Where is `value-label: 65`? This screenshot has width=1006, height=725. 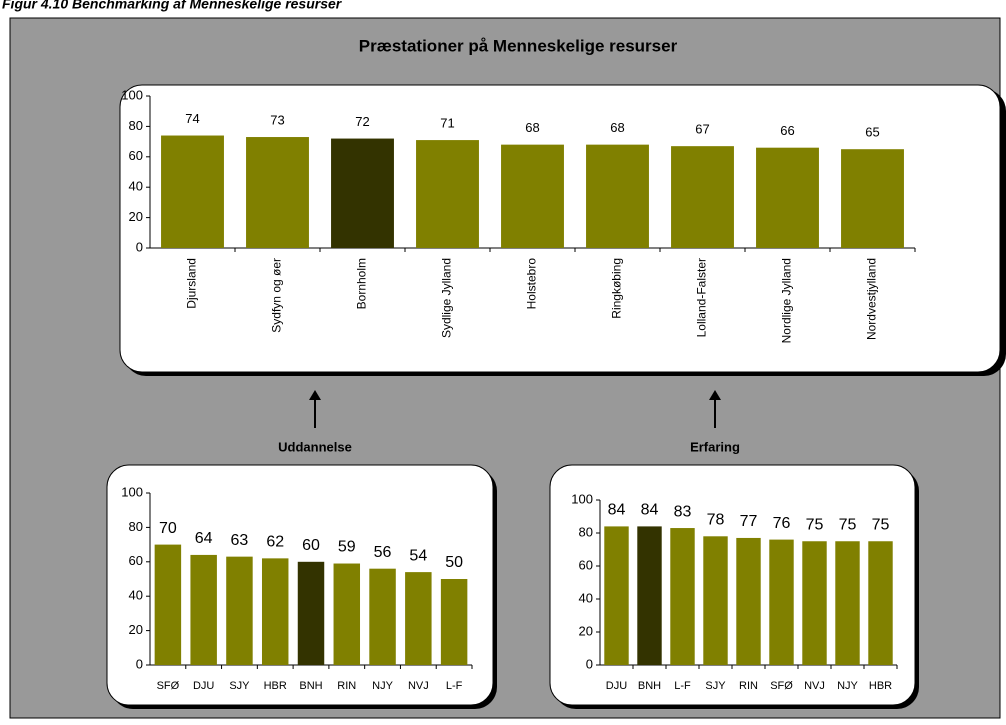
value-label: 65 is located at coordinates (872, 132).